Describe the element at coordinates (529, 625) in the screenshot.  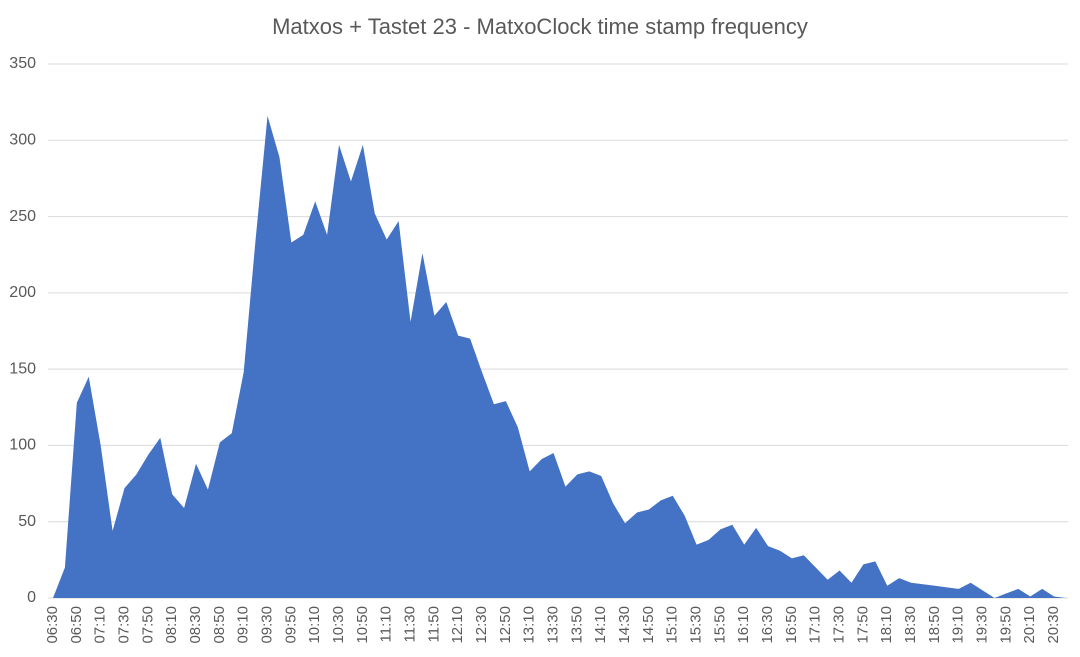
I see `x-tick-label: 13:10` at that location.